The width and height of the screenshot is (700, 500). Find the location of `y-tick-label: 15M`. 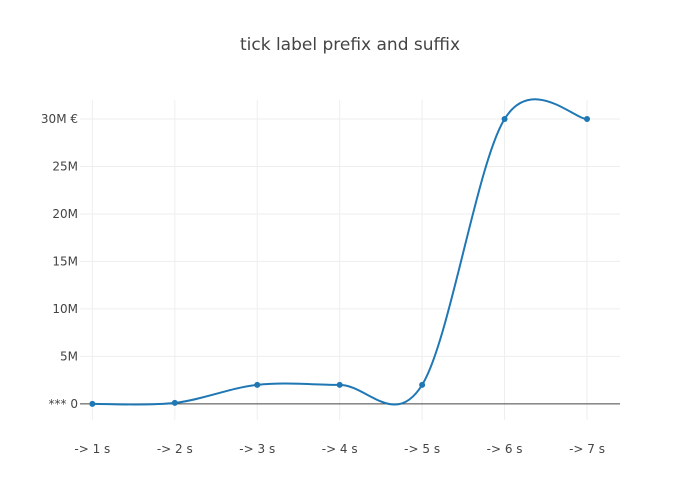

y-tick-label: 15M is located at coordinates (65, 261).